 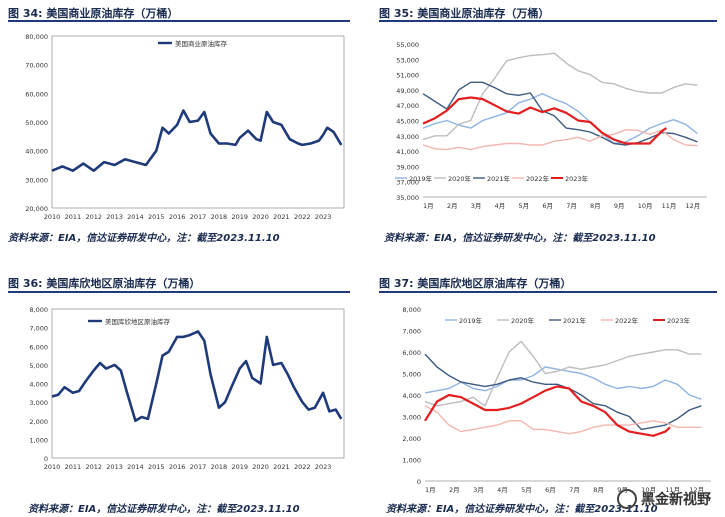 What do you see at coordinates (407, 198) in the screenshot?
I see `y-tick-label: 35,000` at bounding box center [407, 198].